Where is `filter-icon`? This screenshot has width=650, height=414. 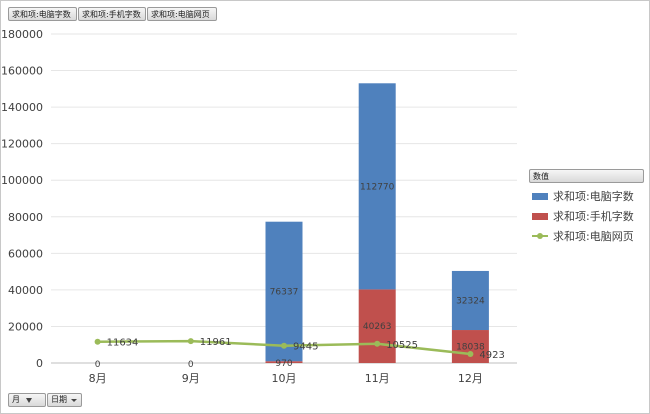 filter-icon is located at coordinates (29, 400).